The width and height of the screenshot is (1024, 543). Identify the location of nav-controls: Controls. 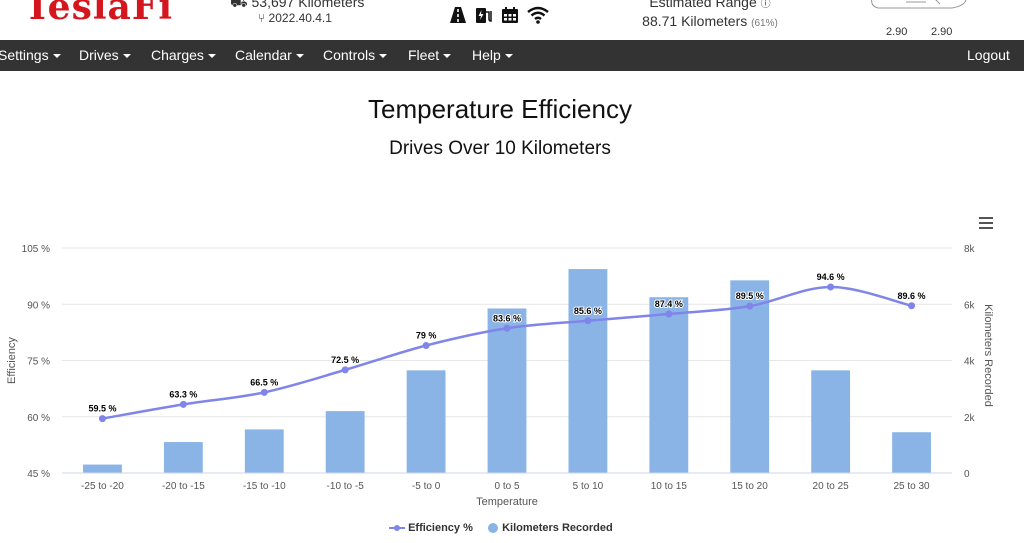
(355, 55).